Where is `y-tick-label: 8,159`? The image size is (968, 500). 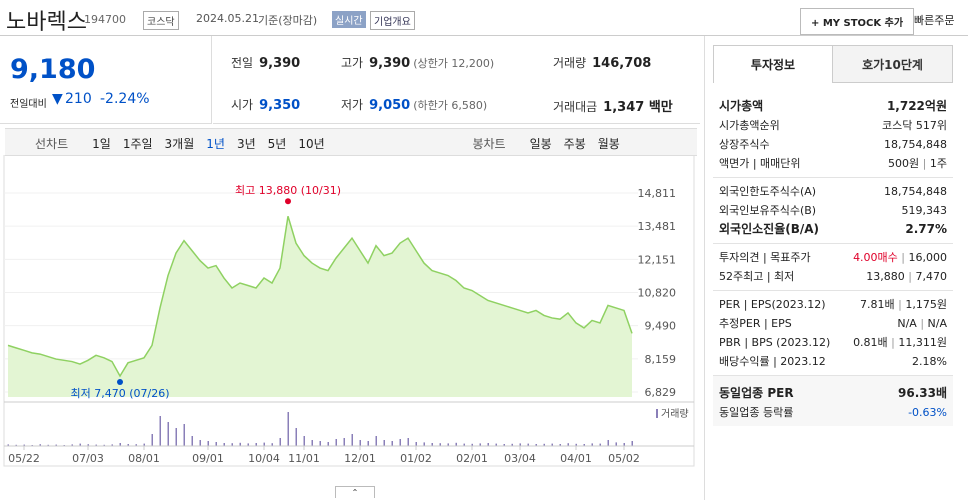 y-tick-label: 8,159 is located at coordinates (661, 359).